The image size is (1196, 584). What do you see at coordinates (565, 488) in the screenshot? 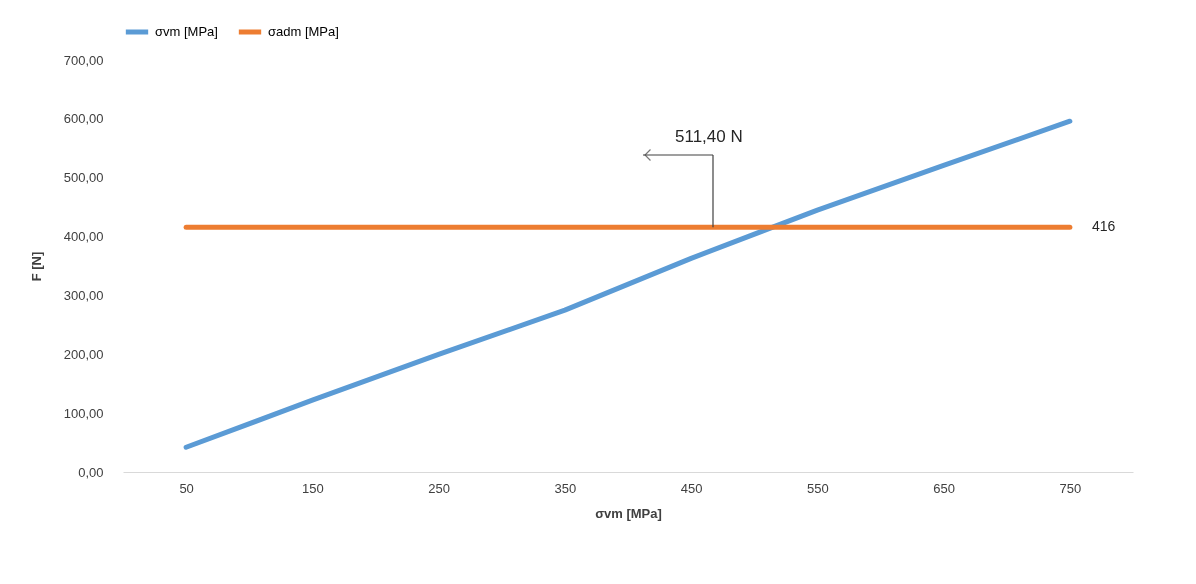
I see `x-tick-label: 350` at bounding box center [565, 488].